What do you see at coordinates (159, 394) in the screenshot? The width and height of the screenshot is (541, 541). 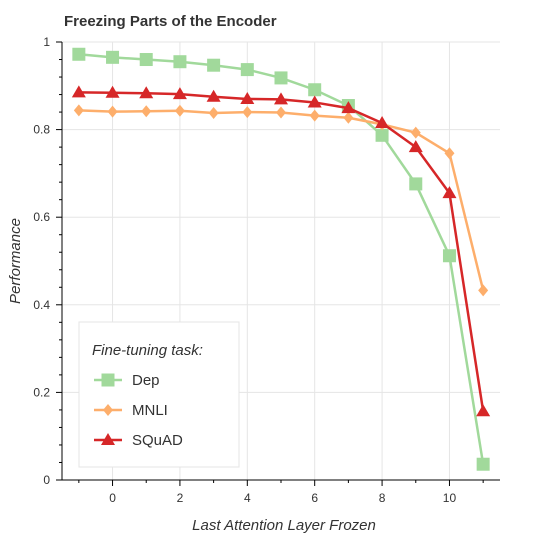 I see `legend: Fine-tuning task: Dep MNLI SQuAD` at bounding box center [159, 394].